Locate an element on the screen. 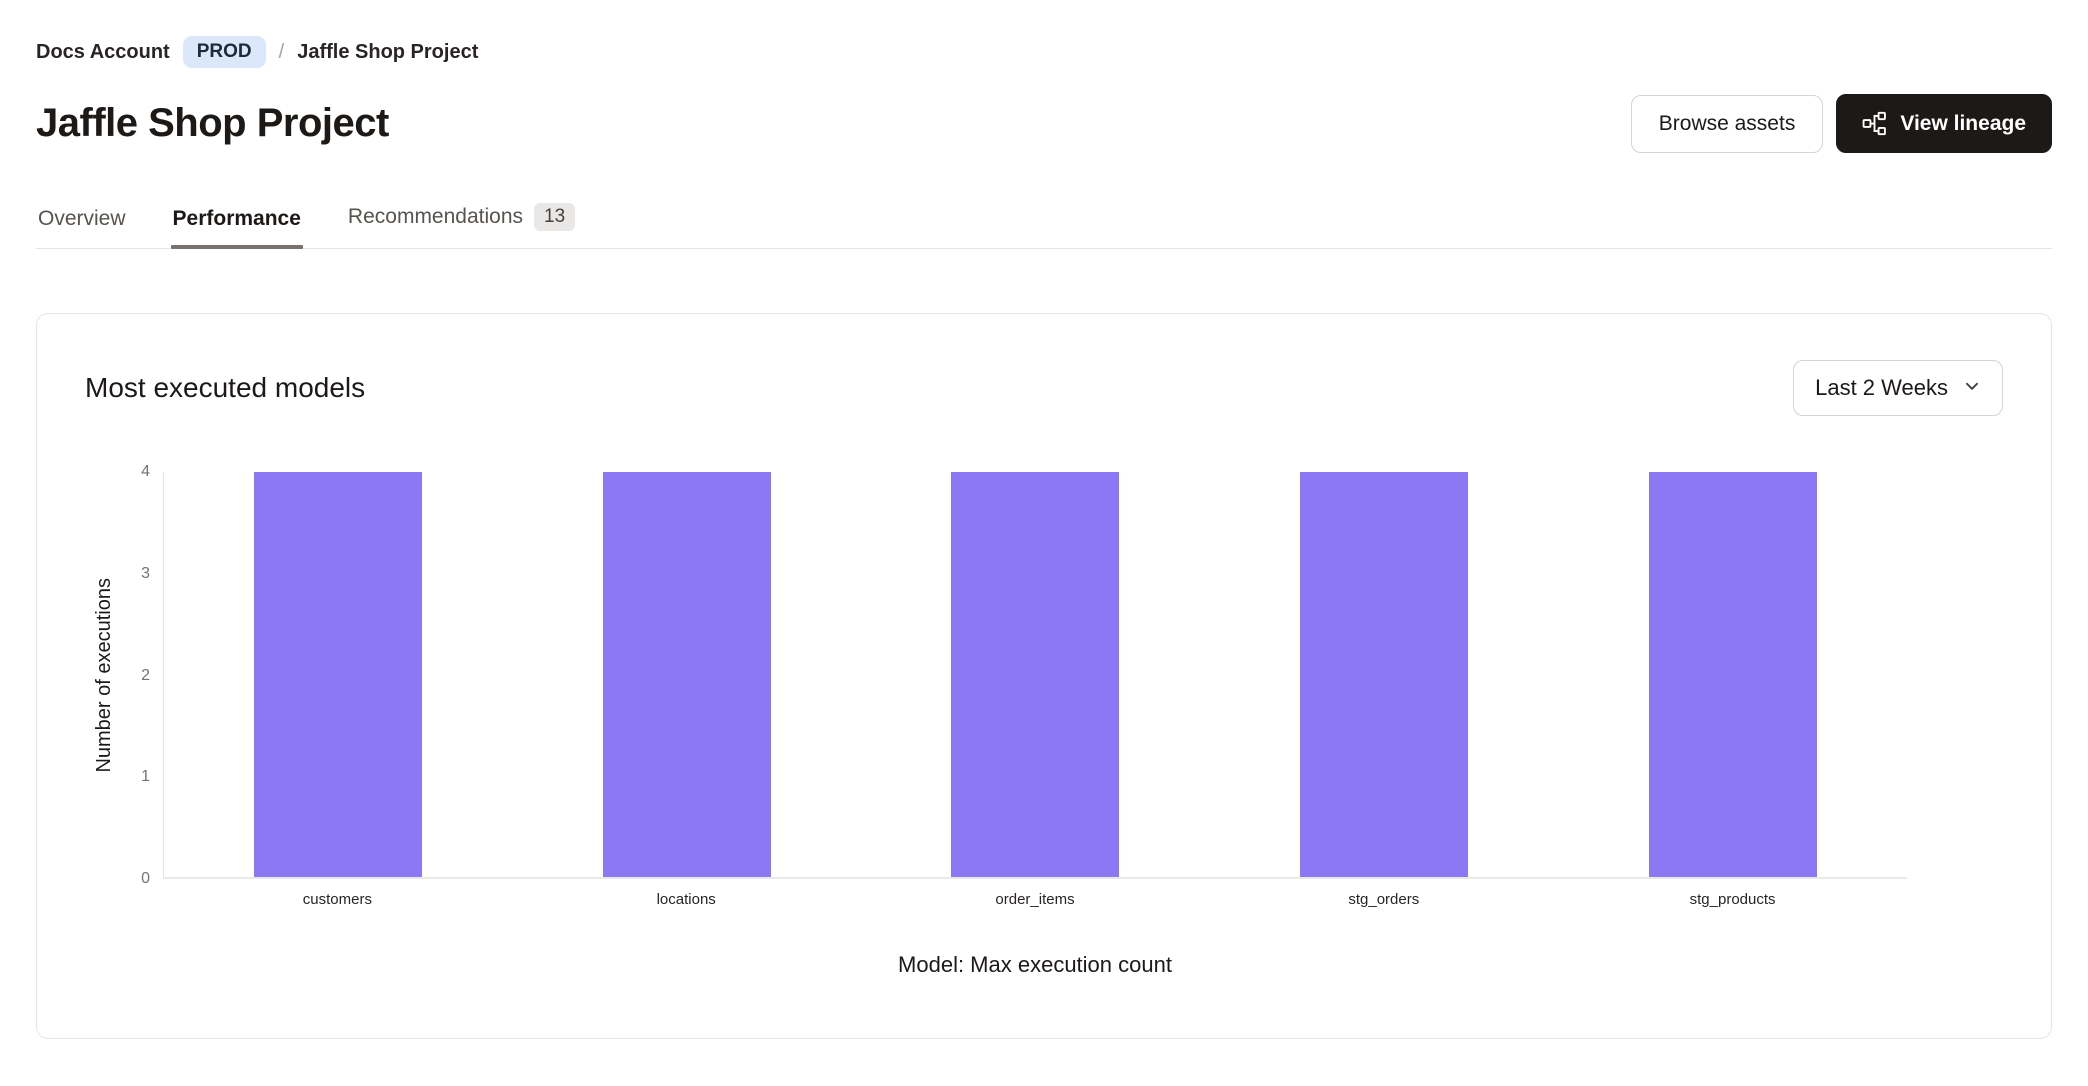 Image resolution: width=2088 pixels, height=1086 pixels. y-axis-title: Number of executions is located at coordinates (103, 675).